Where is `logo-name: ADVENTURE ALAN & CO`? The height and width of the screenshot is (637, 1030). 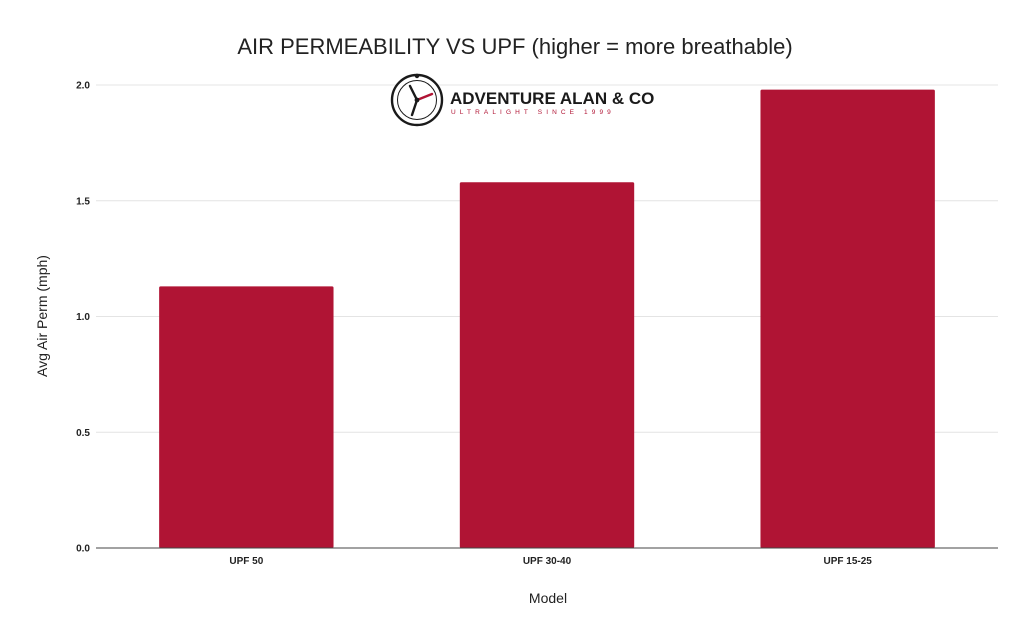 logo-name: ADVENTURE ALAN & CO is located at coordinates (552, 98).